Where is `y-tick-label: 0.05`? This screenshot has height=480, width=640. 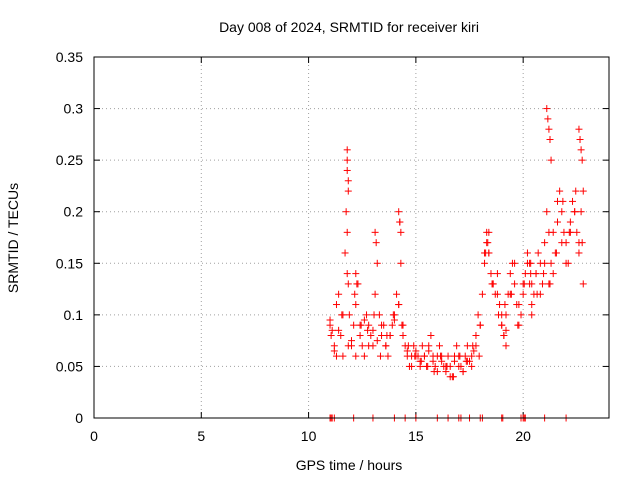 y-tick-label: 0.05 is located at coordinates (69, 366).